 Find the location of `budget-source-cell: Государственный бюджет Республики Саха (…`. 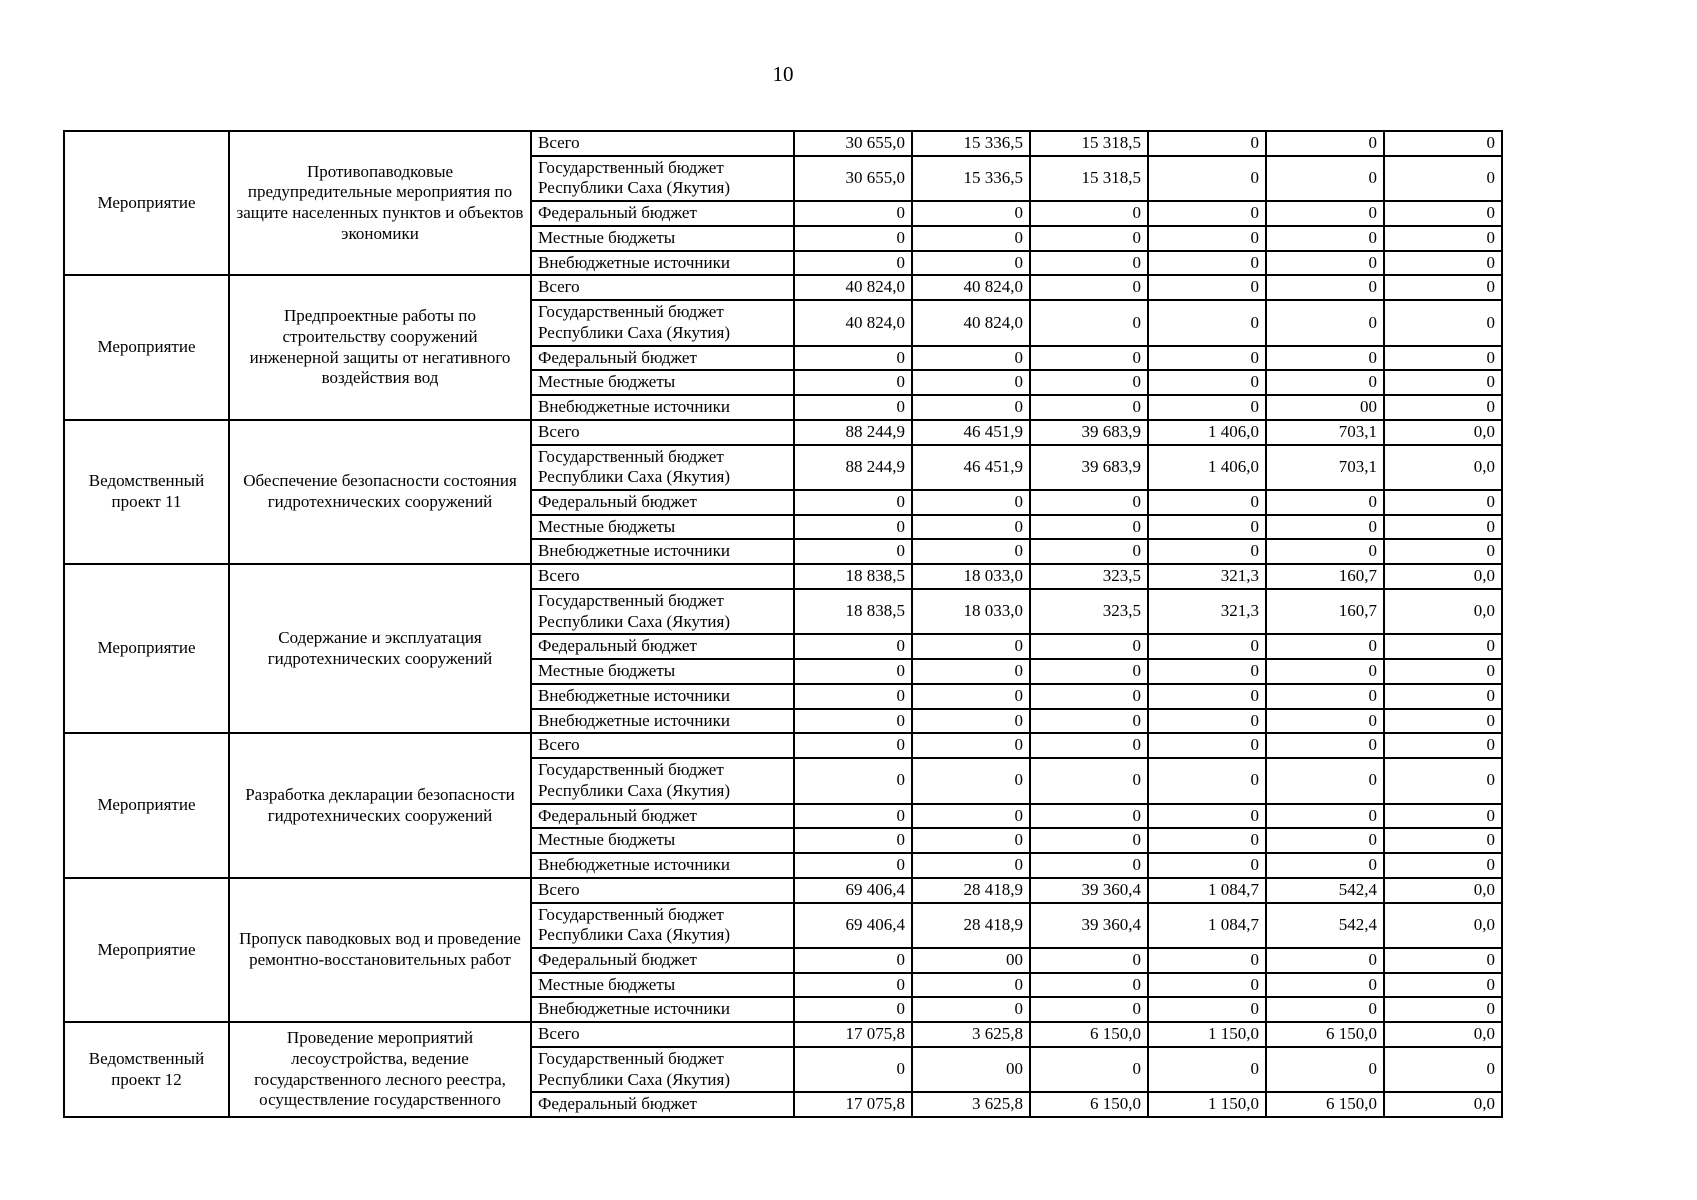

budget-source-cell: Государственный бюджет Республики Саха (… is located at coordinates (662, 1069).